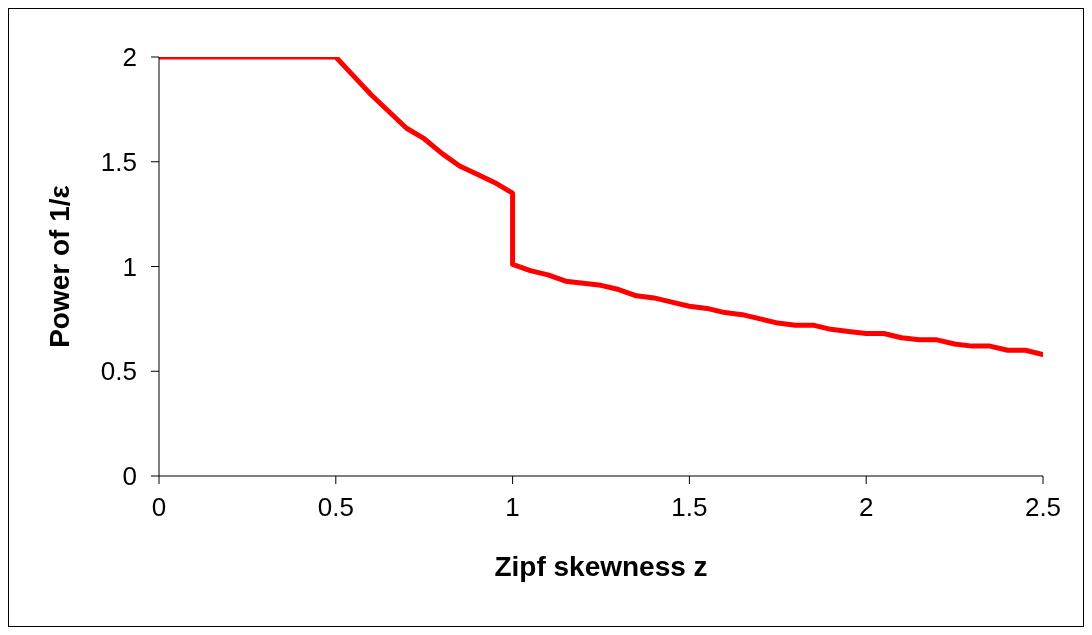 The width and height of the screenshot is (1092, 635). I want to click on x-tick-label: 2, so click(866, 507).